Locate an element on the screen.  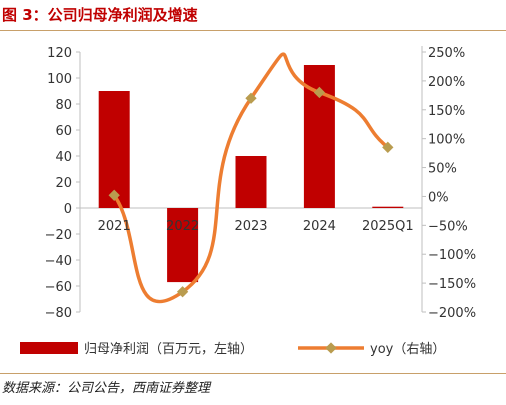
right-tick-label: −150% is located at coordinates (452, 284).